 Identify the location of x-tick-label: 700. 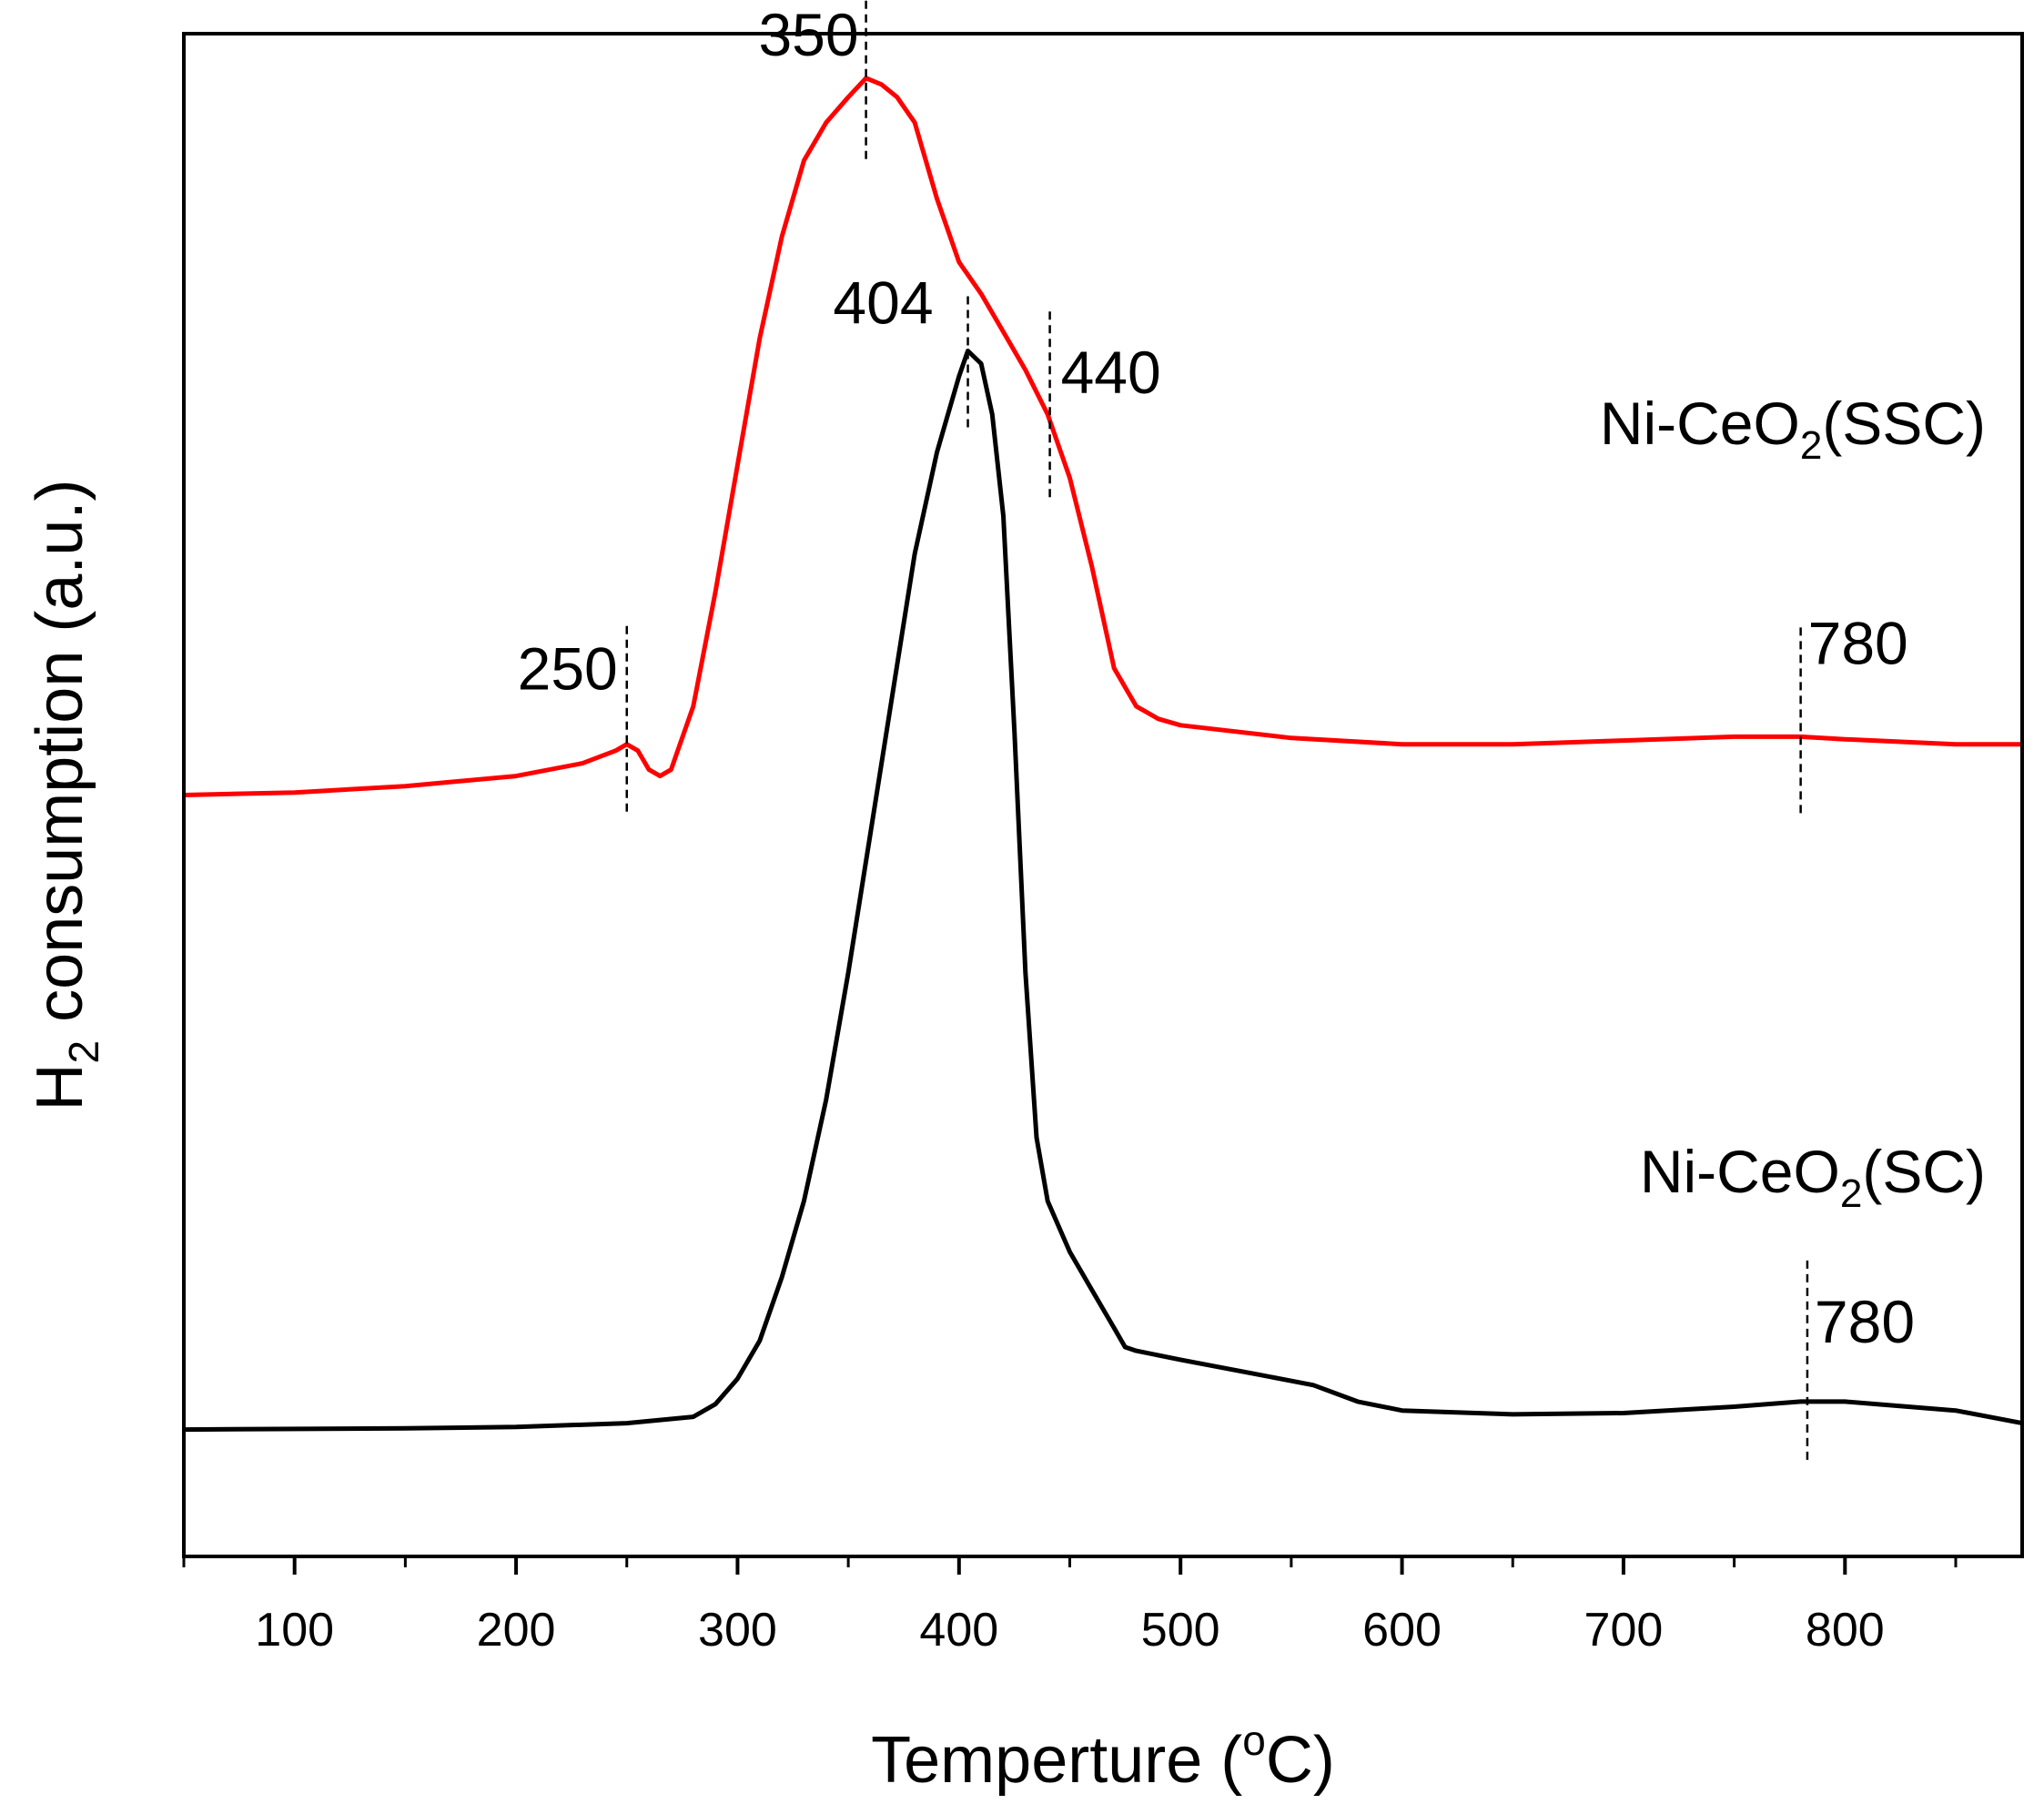
(1624, 1630).